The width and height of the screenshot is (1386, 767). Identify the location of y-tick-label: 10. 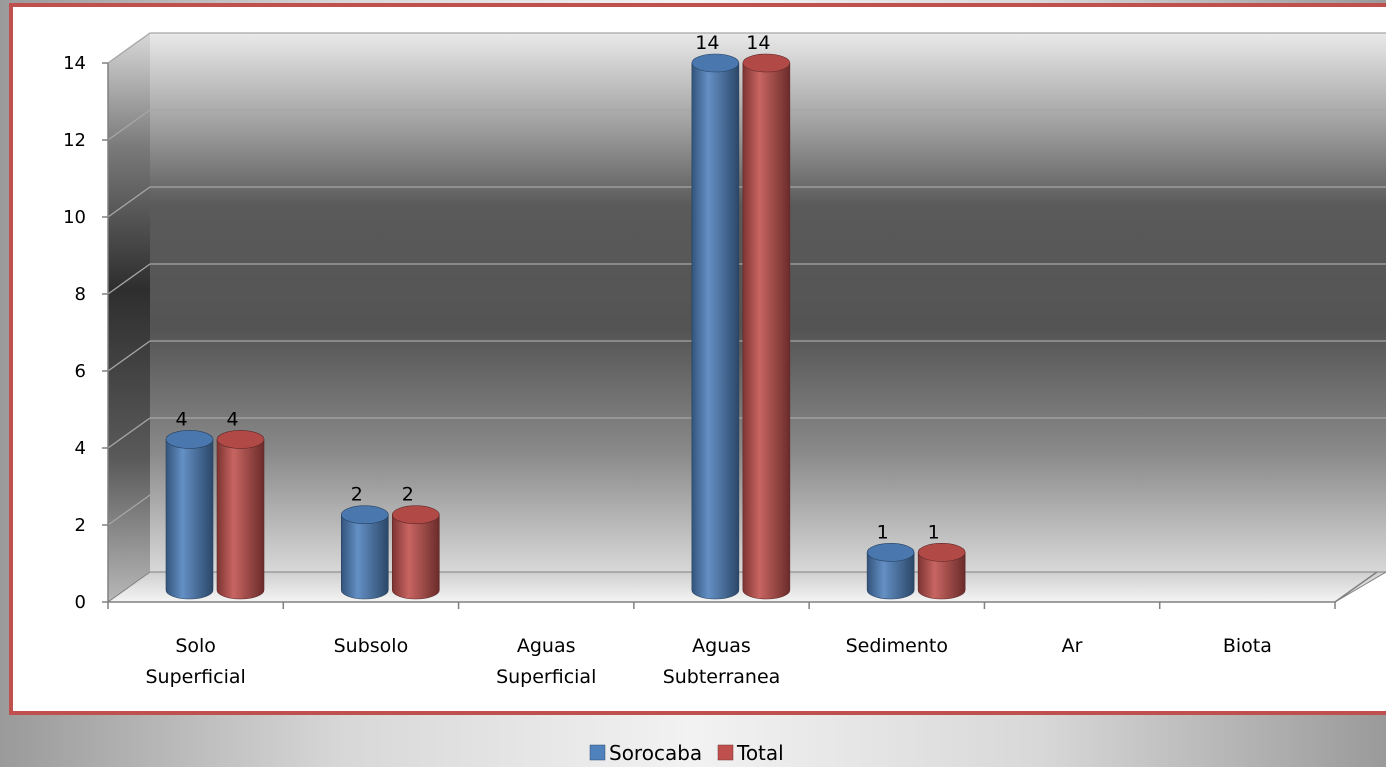
(74, 217).